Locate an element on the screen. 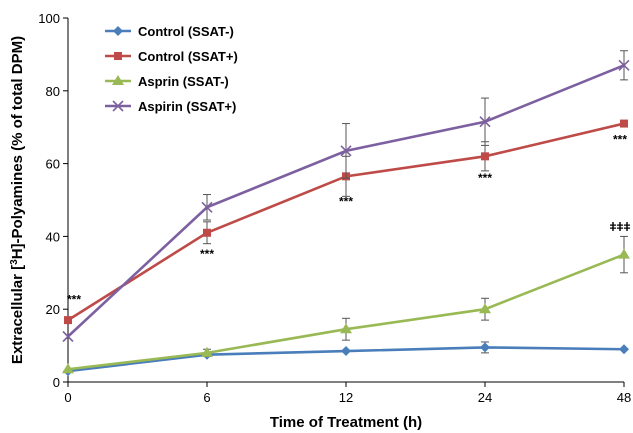 This screenshot has height=433, width=633. legend-entry: Aspirin (SSAT+) is located at coordinates (170, 106).